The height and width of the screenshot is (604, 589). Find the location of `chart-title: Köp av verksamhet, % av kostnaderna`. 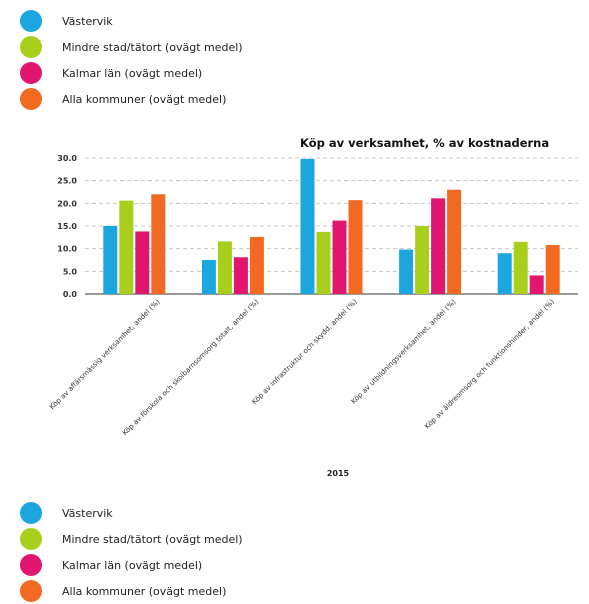

chart-title: Köp av verksamhet, % av kostnaderna is located at coordinates (425, 143).